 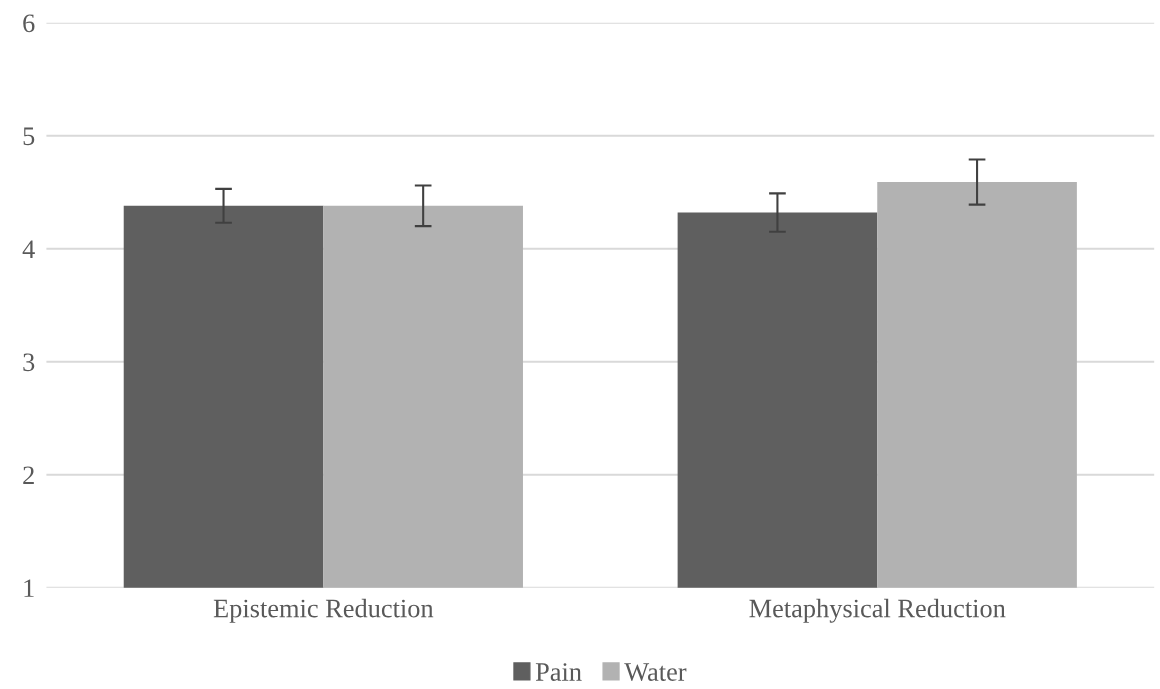 What do you see at coordinates (28, 249) in the screenshot?
I see `y-tick-label: 4` at bounding box center [28, 249].